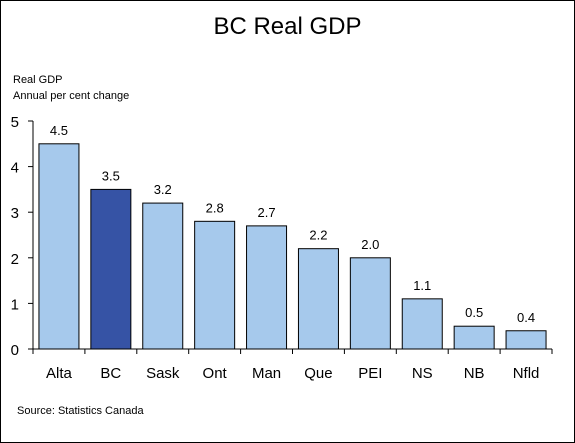 The width and height of the screenshot is (575, 443). I want to click on data-label-sask: 3.2, so click(163, 189).